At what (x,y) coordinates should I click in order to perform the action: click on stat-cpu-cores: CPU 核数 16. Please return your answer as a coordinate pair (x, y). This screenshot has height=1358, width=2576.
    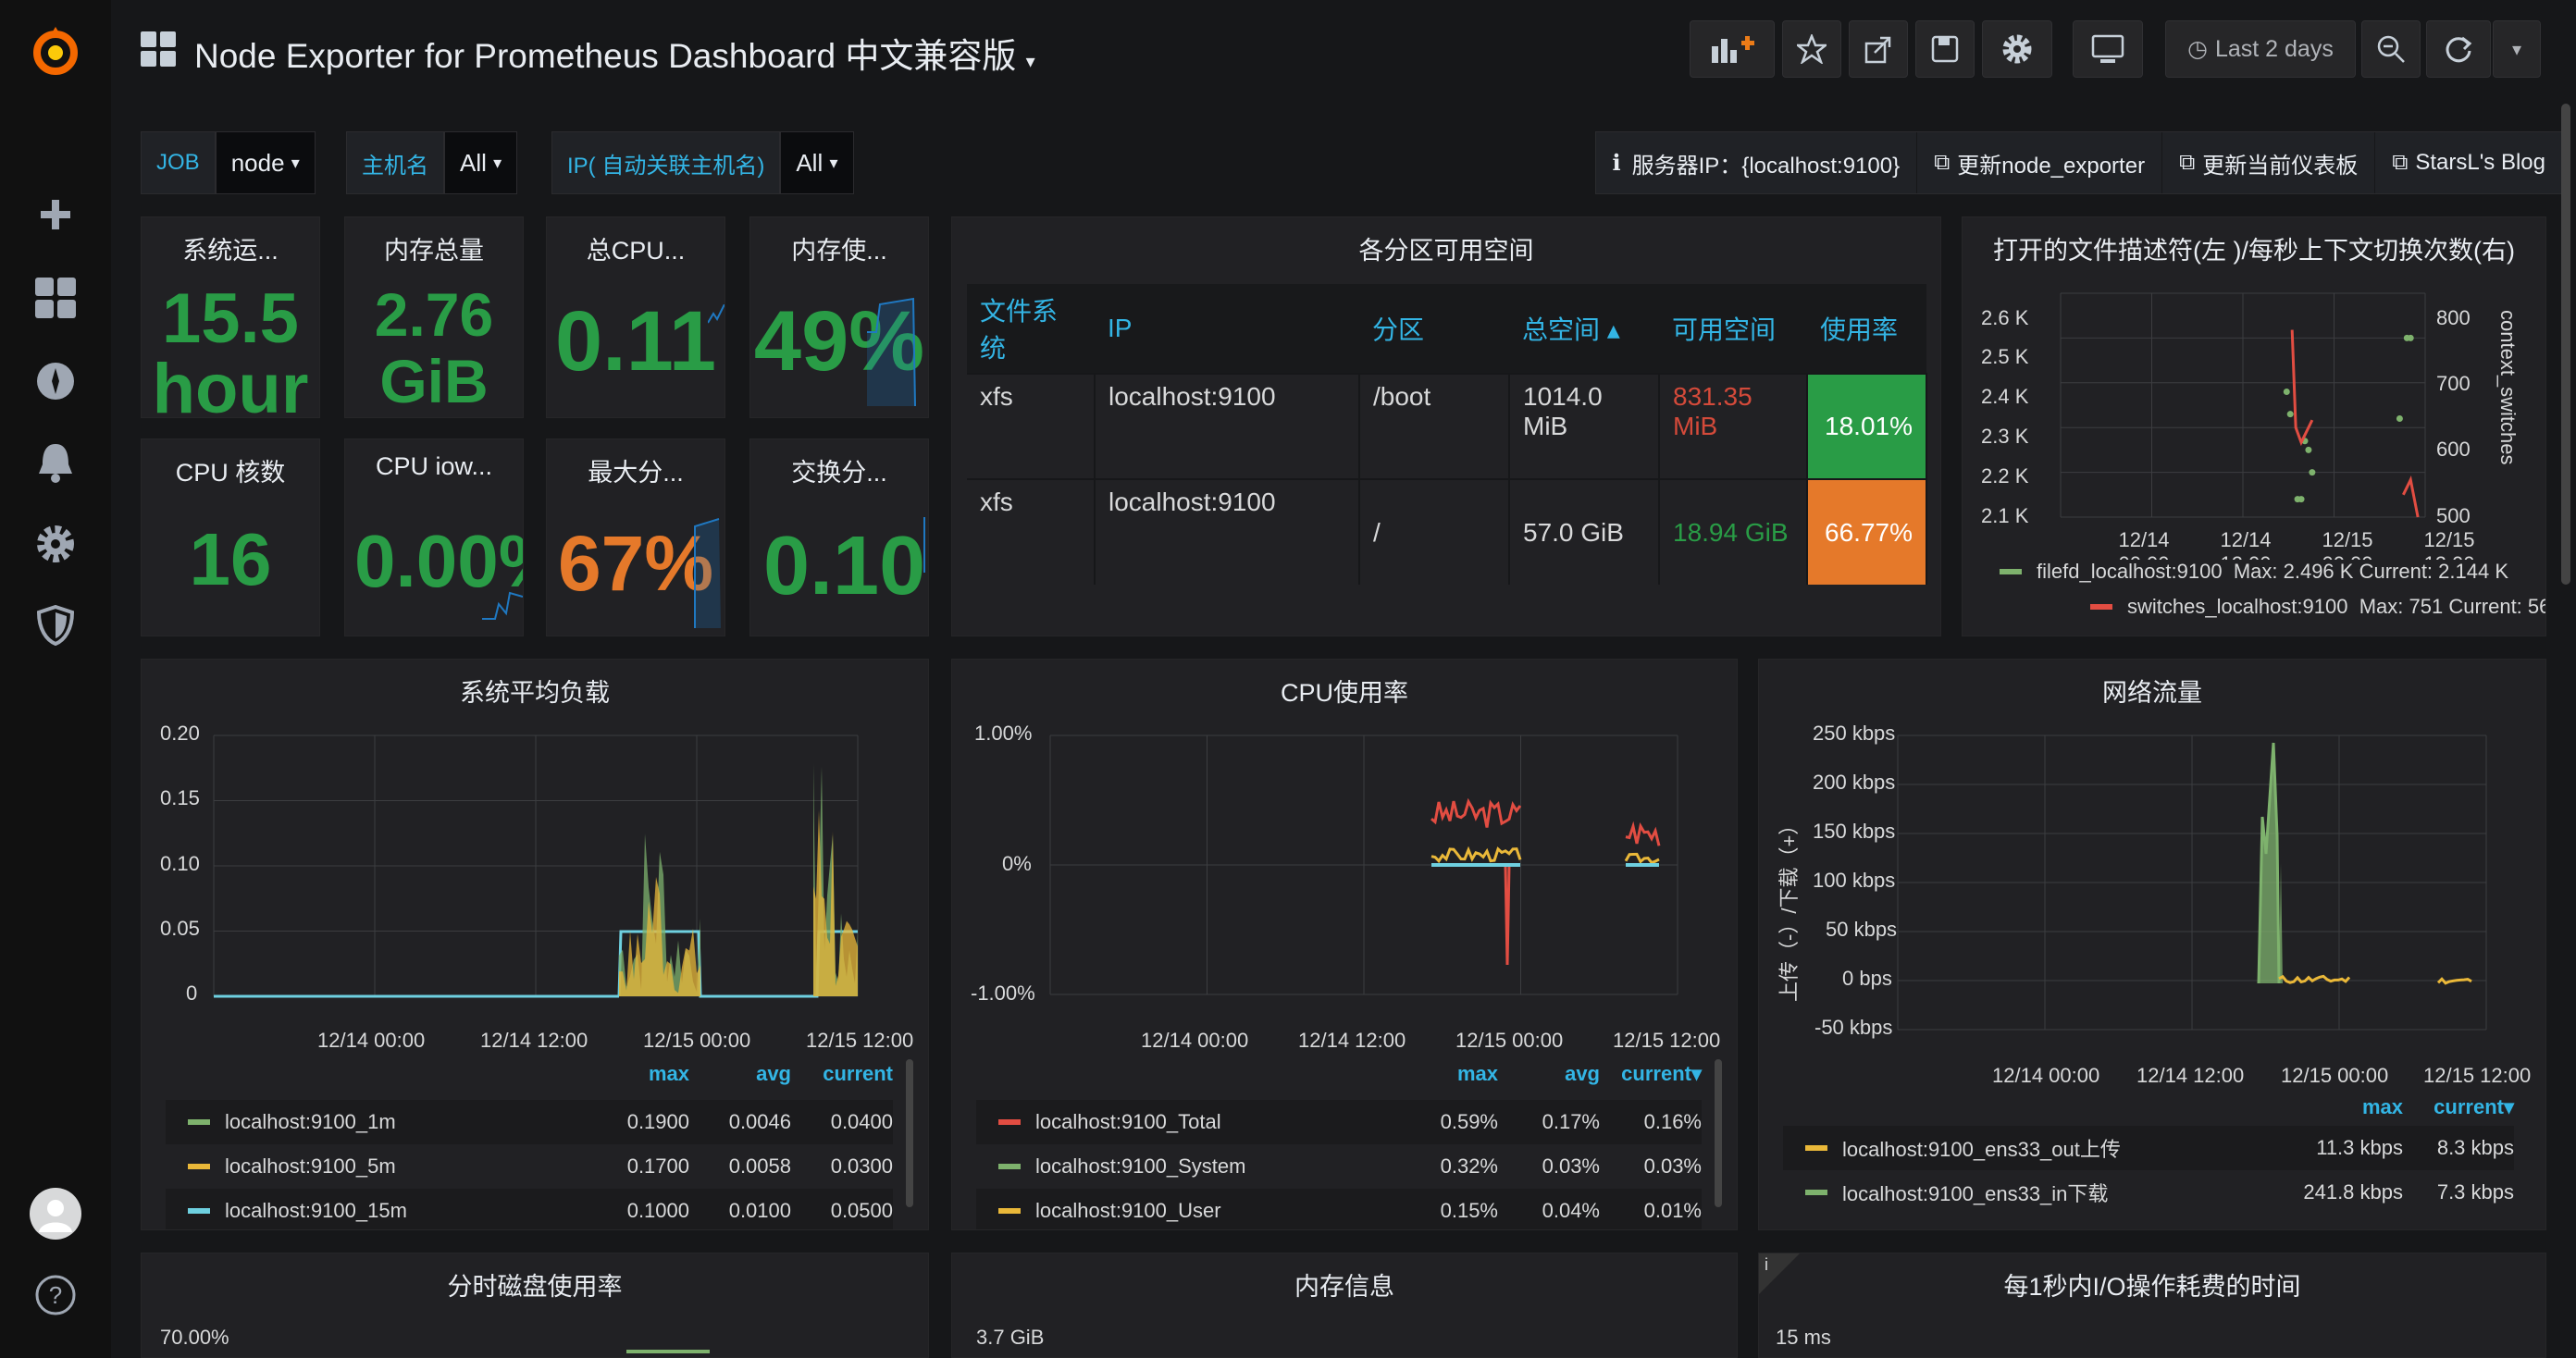
    Looking at the image, I should click on (230, 537).